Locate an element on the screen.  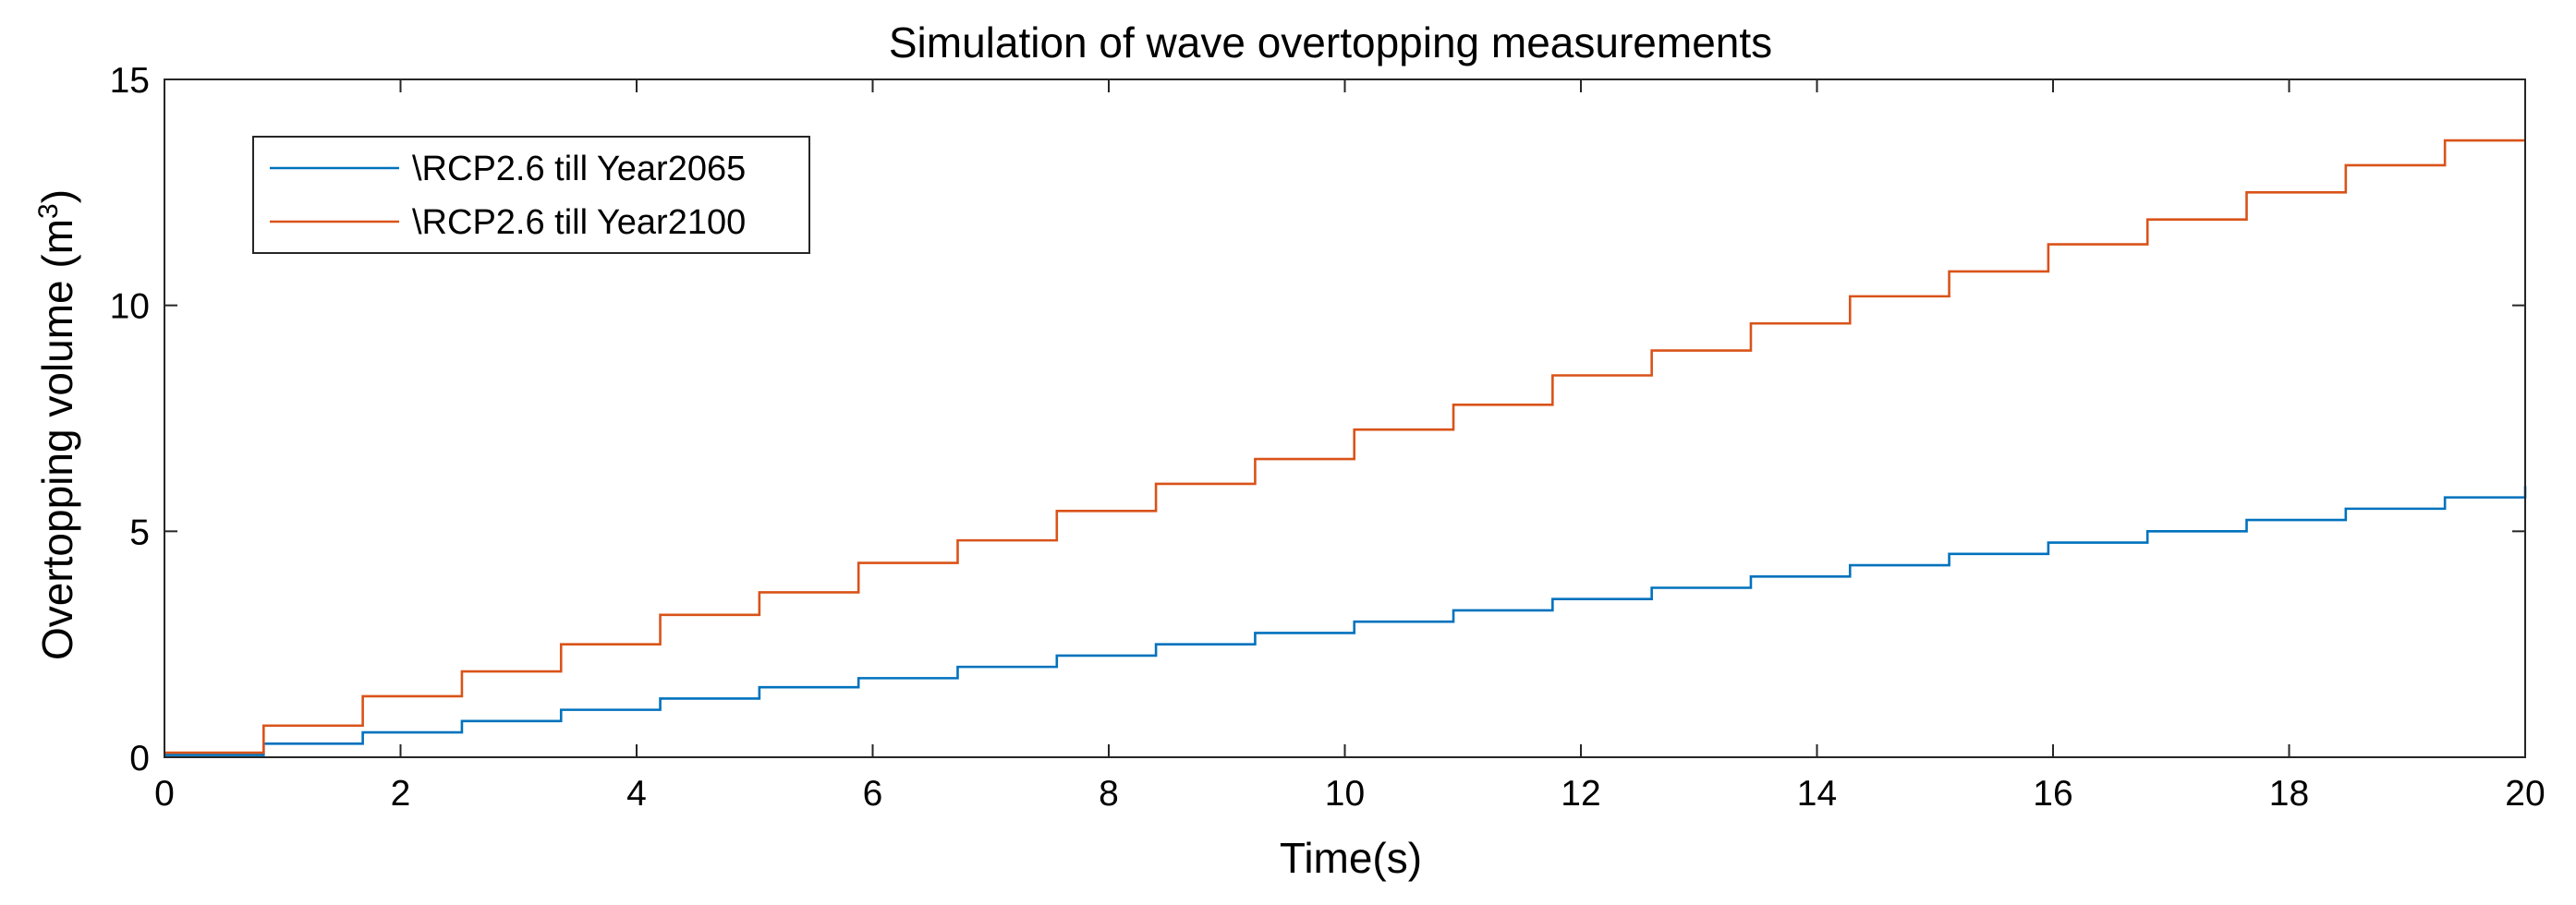
x-tick-label: 20 is located at coordinates (2525, 794).